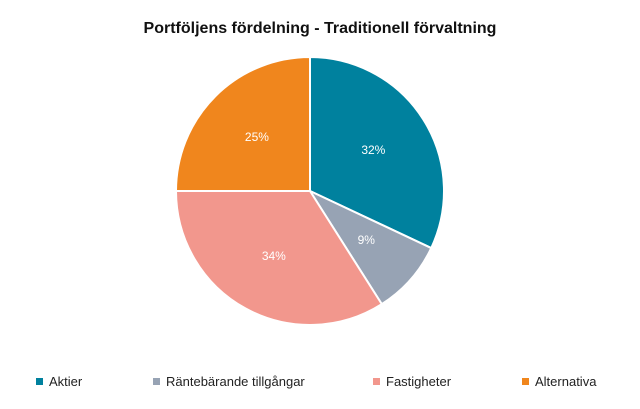 The width and height of the screenshot is (640, 409). What do you see at coordinates (367, 240) in the screenshot?
I see `pie-slice-label-1: 9%` at bounding box center [367, 240].